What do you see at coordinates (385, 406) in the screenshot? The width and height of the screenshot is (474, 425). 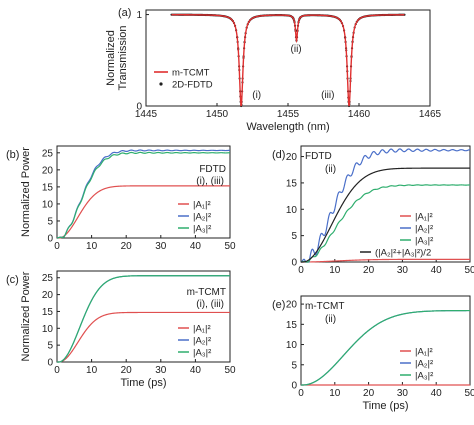 I see `x-axis-label: Time (ps)` at bounding box center [385, 406].